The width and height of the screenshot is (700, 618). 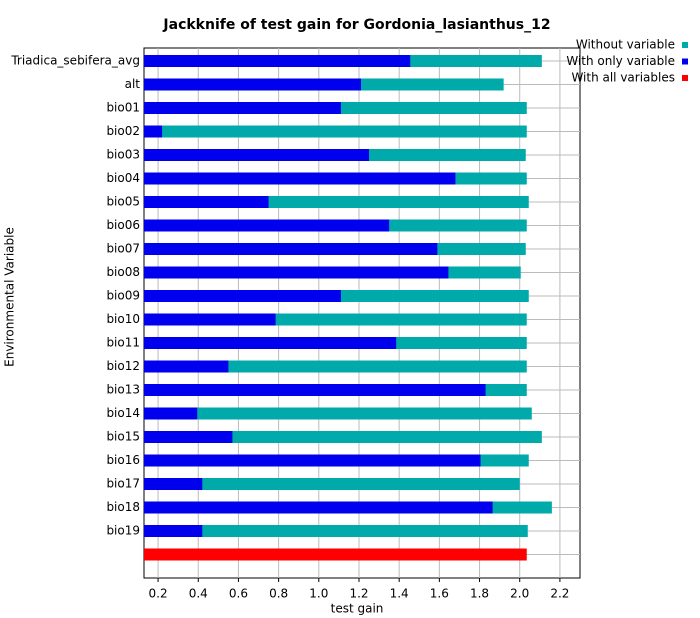 I want to click on y-tick-label: bio10, so click(x=123, y=319).